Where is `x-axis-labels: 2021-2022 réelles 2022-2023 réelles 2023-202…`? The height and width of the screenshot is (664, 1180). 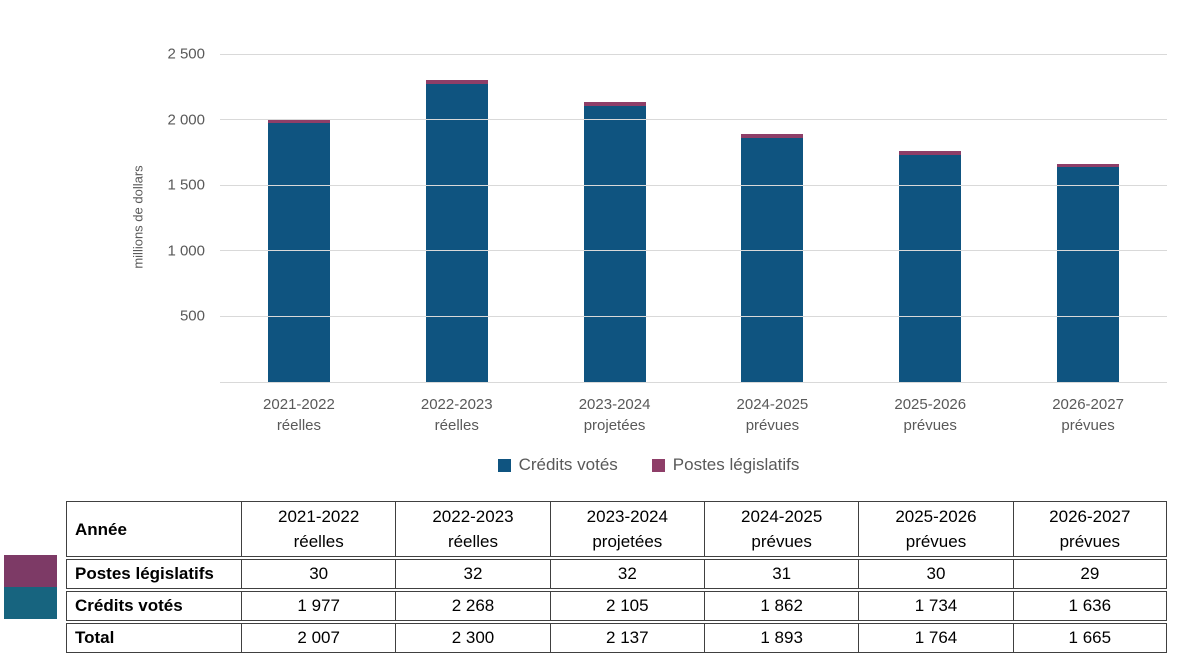 x-axis-labels: 2021-2022 réelles 2022-2023 réelles 2023-202… is located at coordinates (693, 415).